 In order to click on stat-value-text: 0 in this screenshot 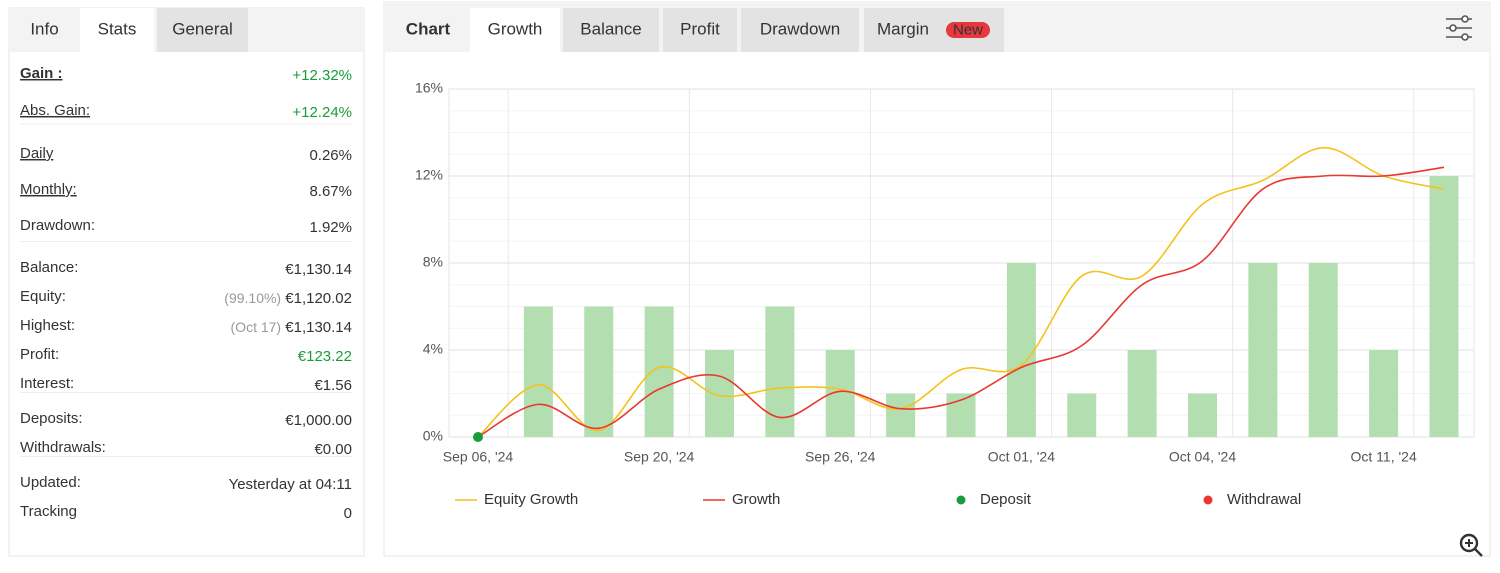, I will do `click(348, 513)`.